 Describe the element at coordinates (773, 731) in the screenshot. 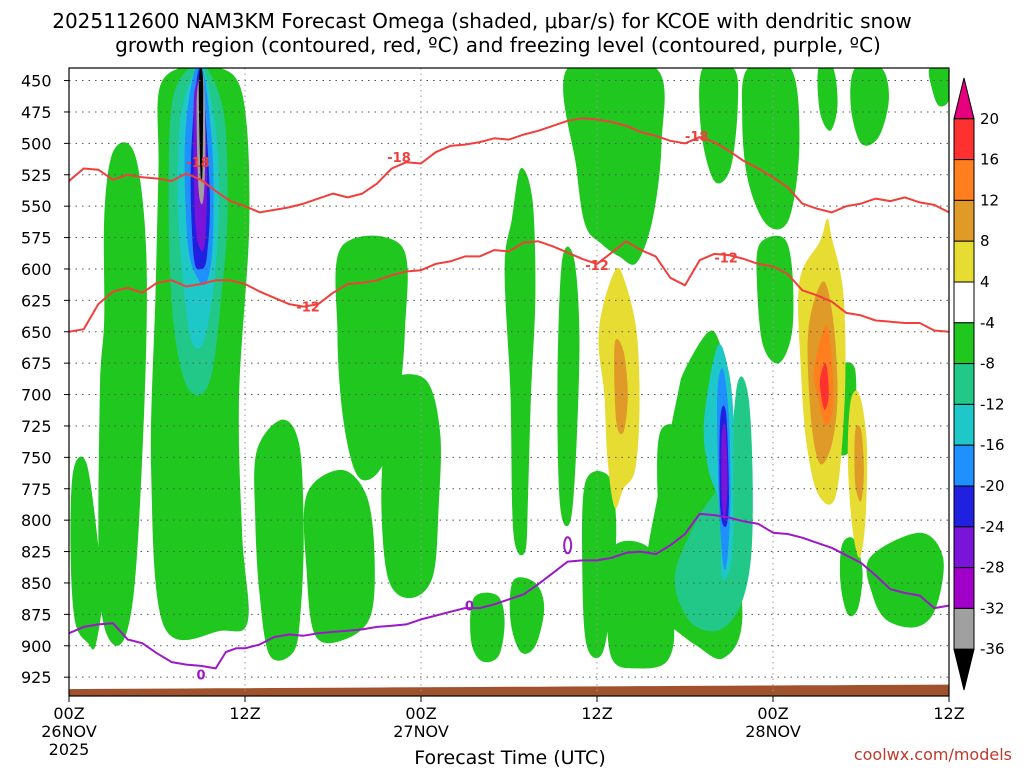

I see `xtick-date-48: 28NOV` at that location.